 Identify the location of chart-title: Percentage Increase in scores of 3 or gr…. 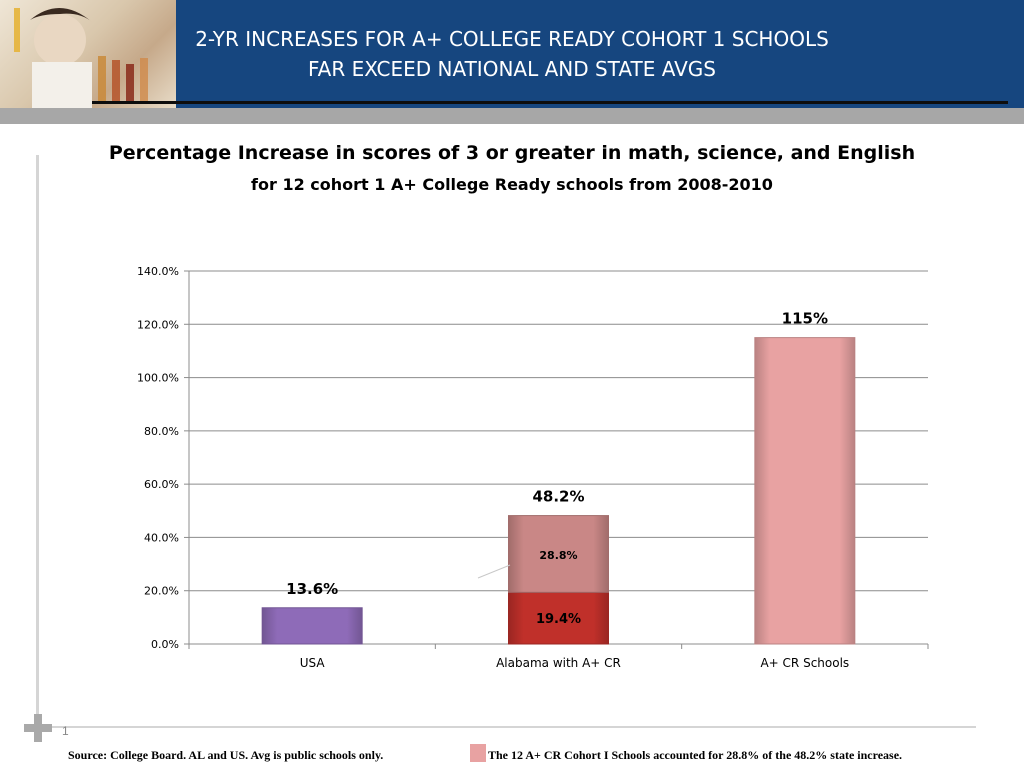
(512, 153).